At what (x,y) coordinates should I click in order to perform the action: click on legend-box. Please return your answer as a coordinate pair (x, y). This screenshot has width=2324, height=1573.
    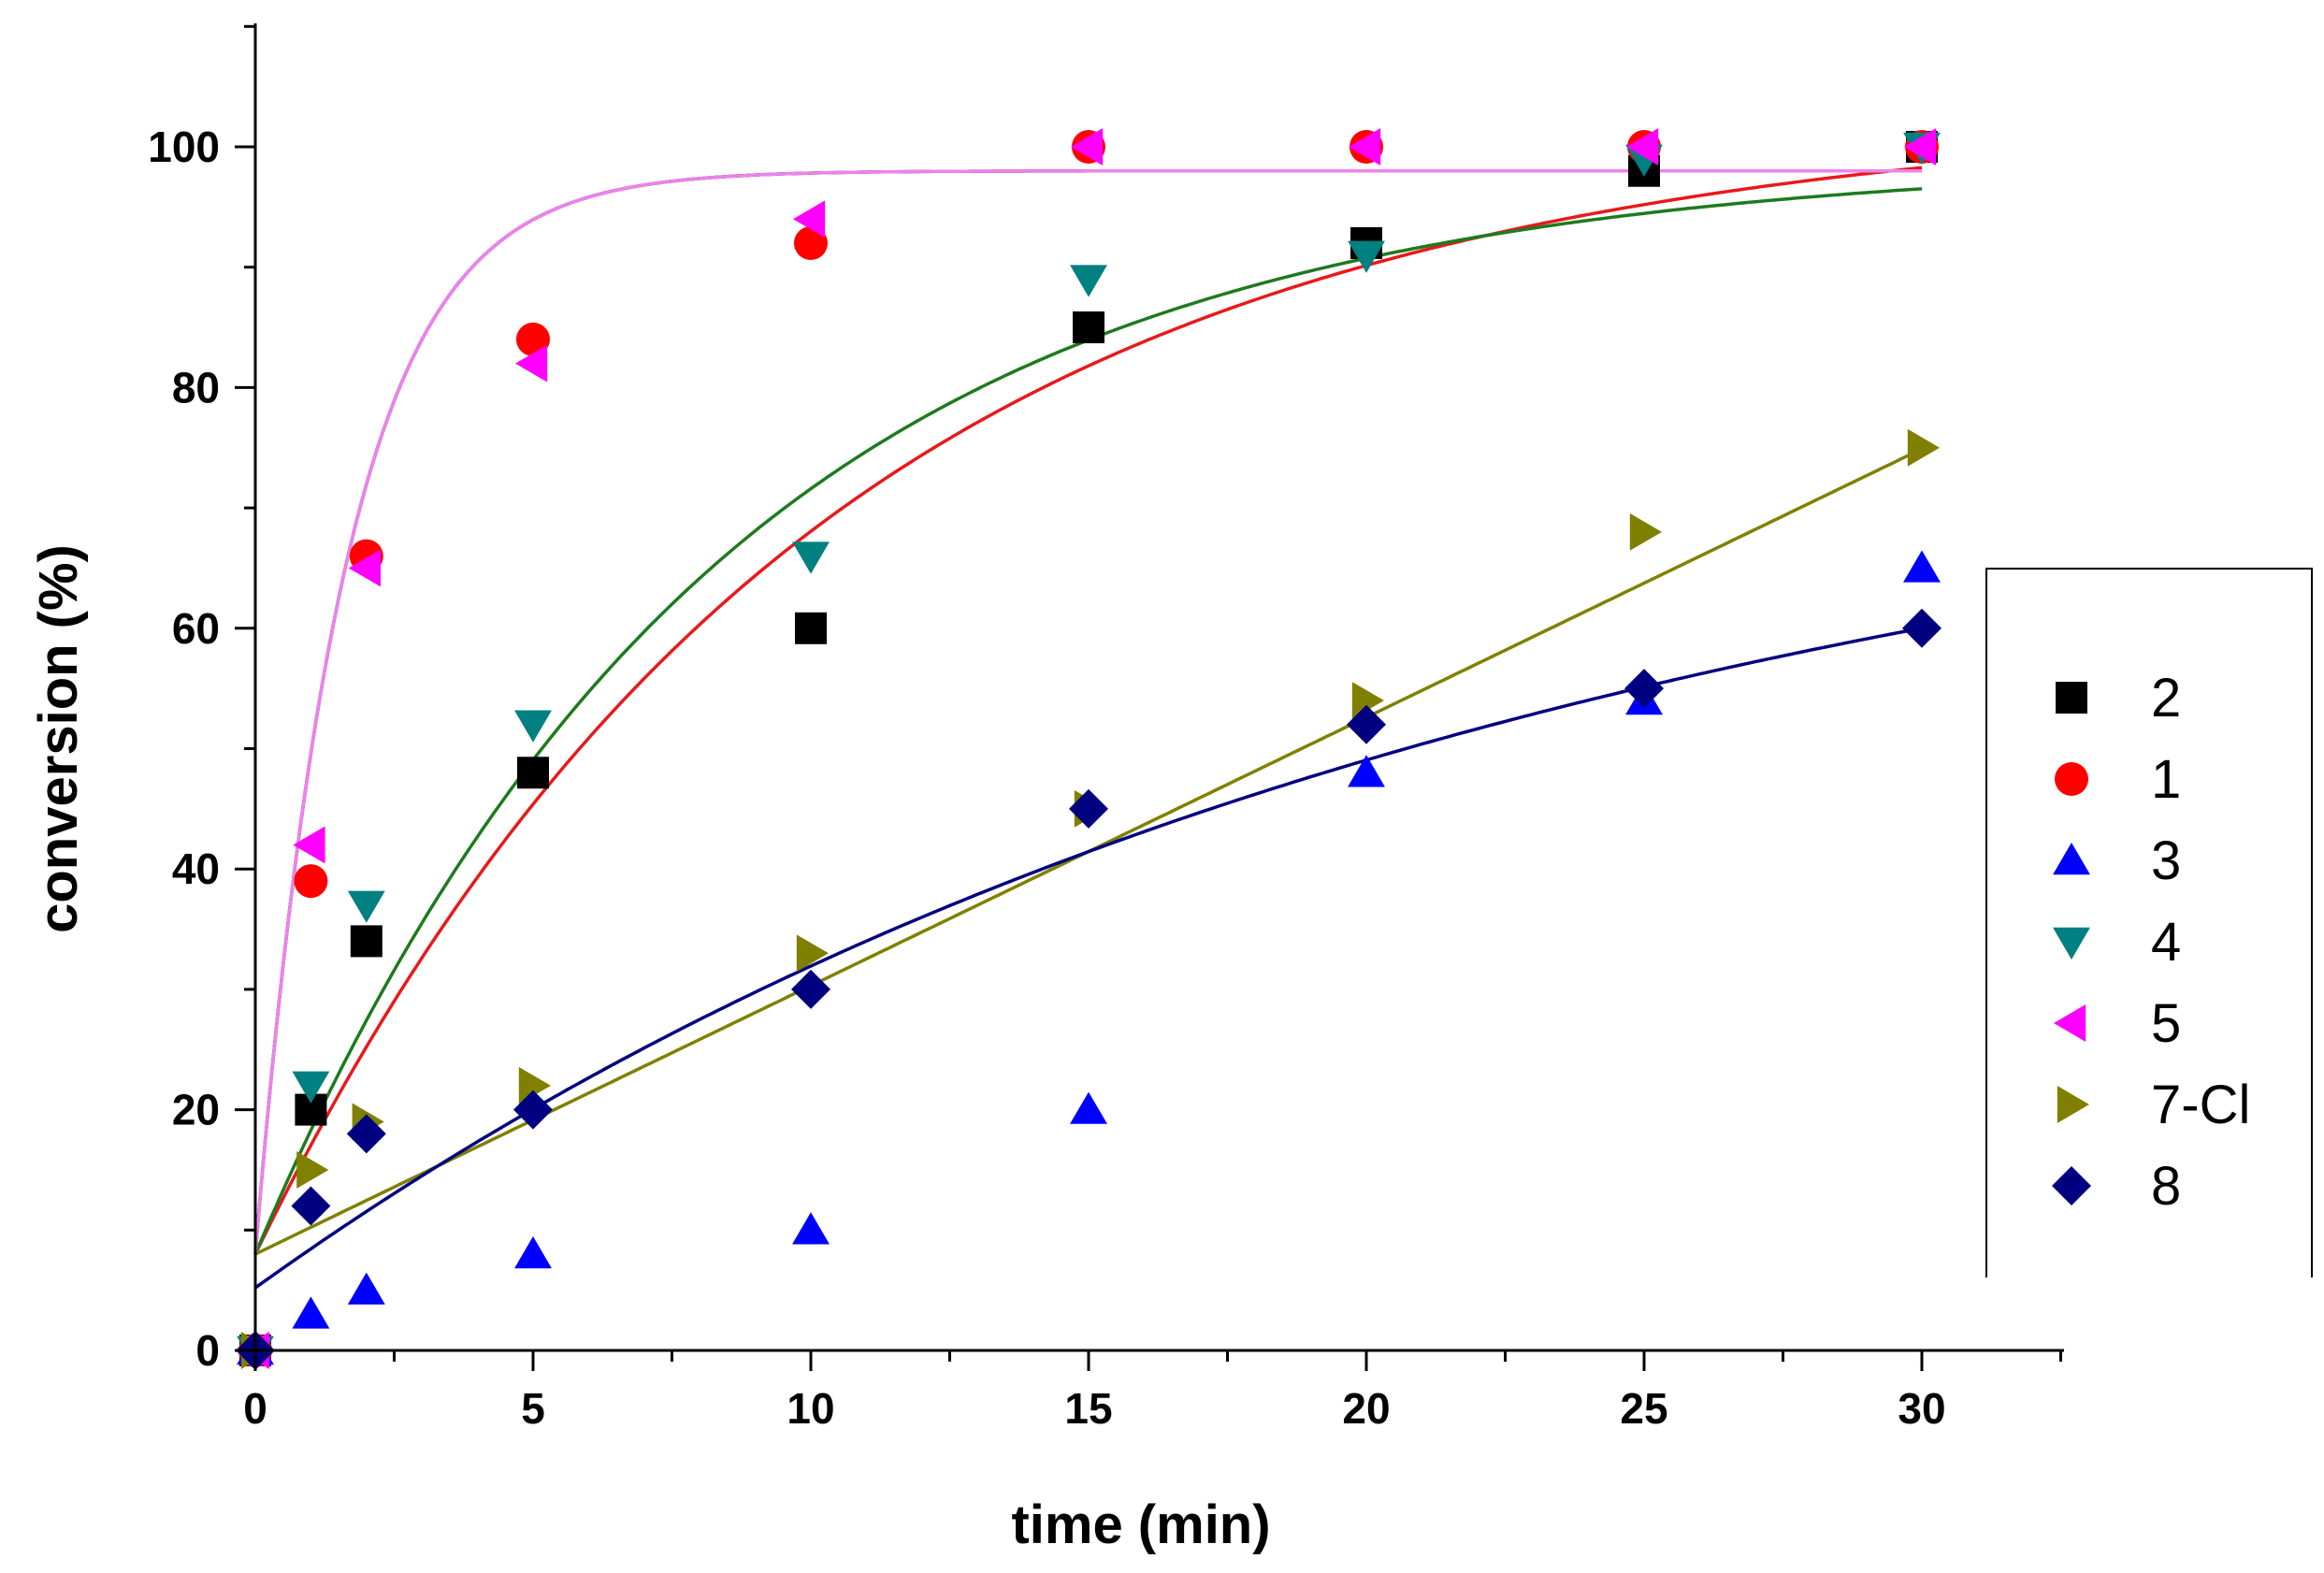
    Looking at the image, I should click on (2149, 922).